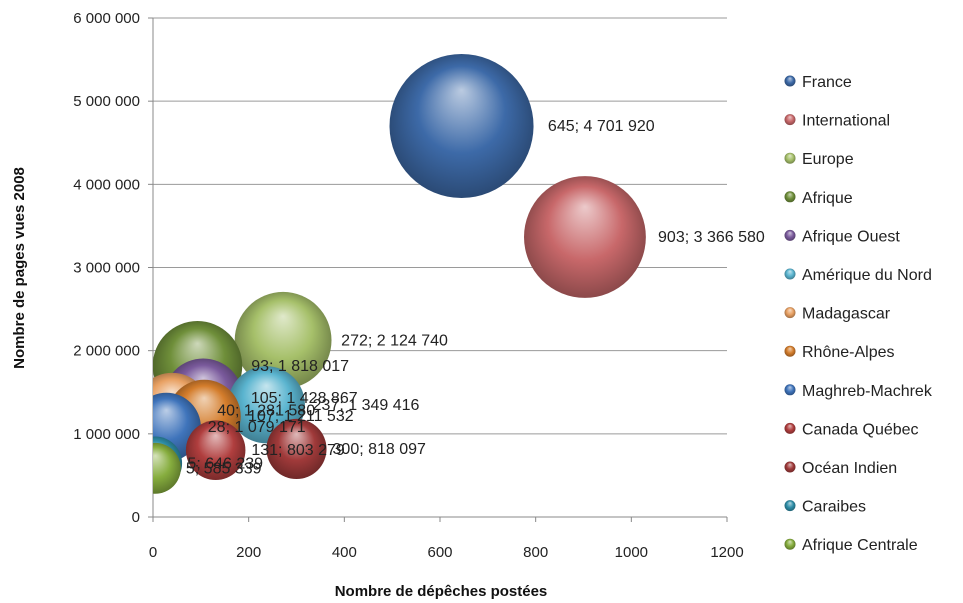 The width and height of the screenshot is (963, 603). Describe the element at coordinates (106, 434) in the screenshot. I see `y-tick-label: 1 000 000` at that location.